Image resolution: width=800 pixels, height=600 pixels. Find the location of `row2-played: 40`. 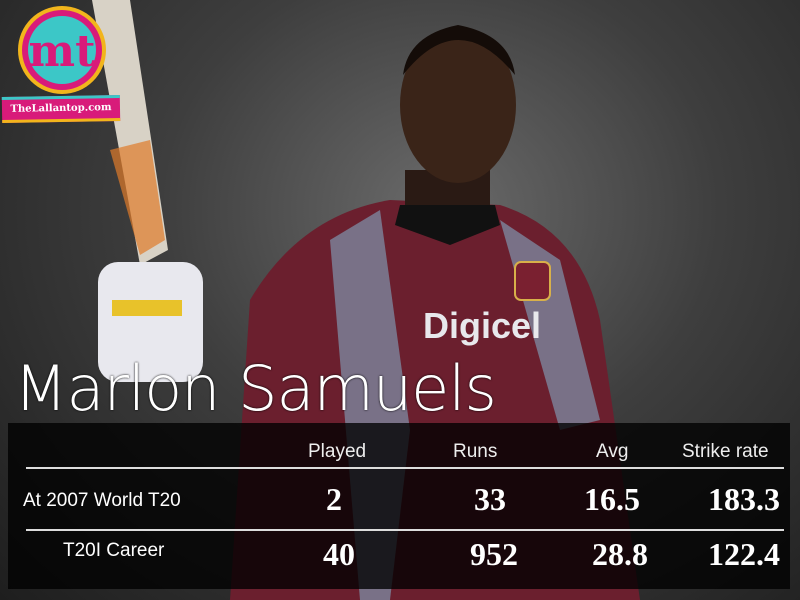

row2-played: 40 is located at coordinates (339, 554).